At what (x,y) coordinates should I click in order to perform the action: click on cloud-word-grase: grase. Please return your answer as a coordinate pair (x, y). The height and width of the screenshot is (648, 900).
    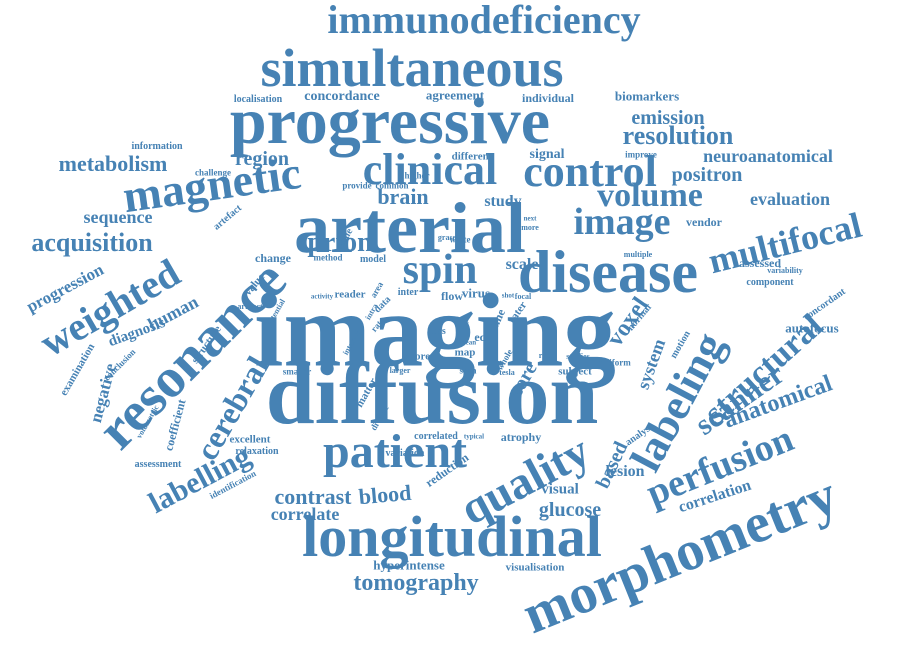
    Looking at the image, I should click on (447, 237).